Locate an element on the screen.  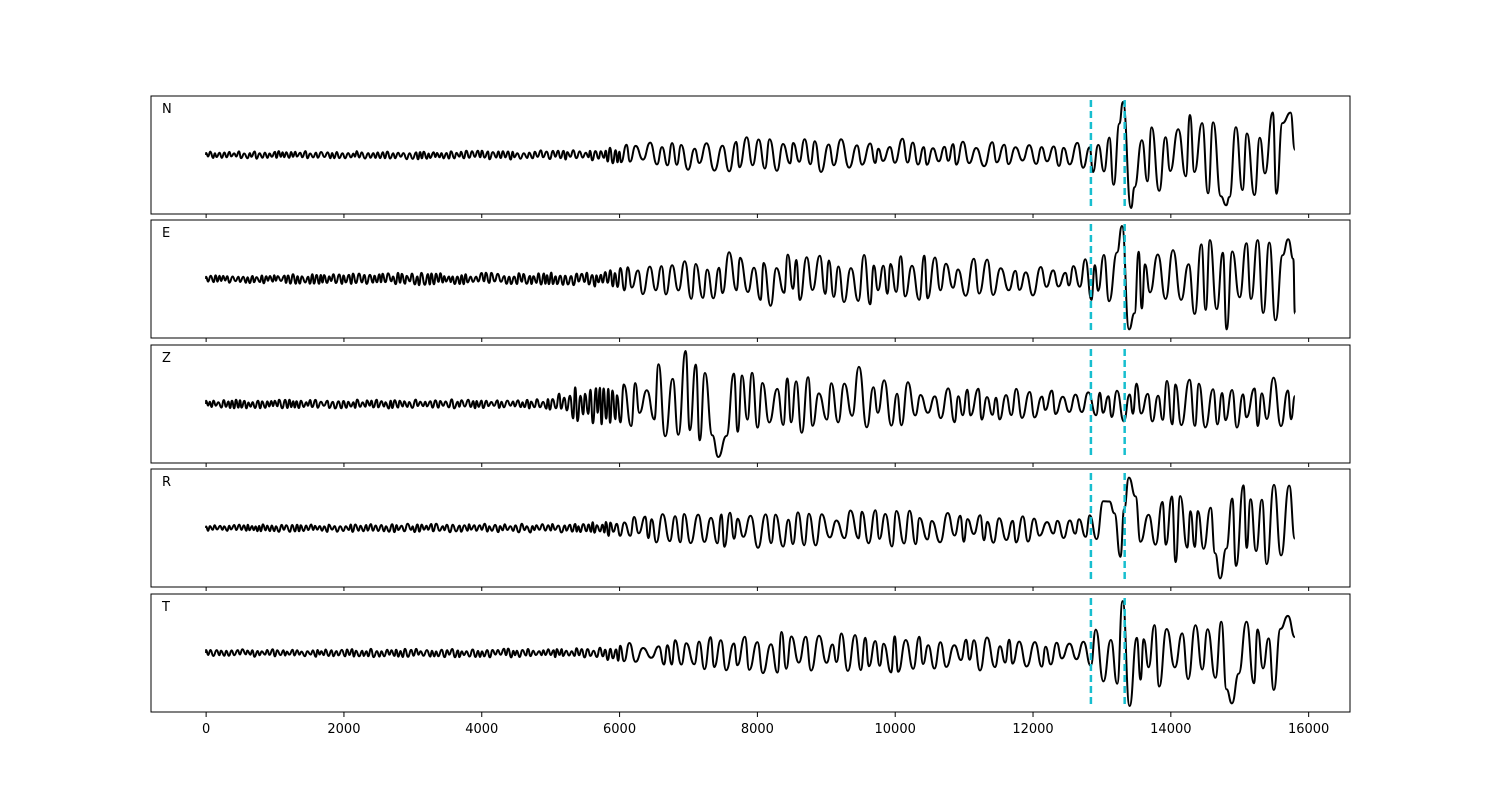
panel-t: T is located at coordinates (750, 653).